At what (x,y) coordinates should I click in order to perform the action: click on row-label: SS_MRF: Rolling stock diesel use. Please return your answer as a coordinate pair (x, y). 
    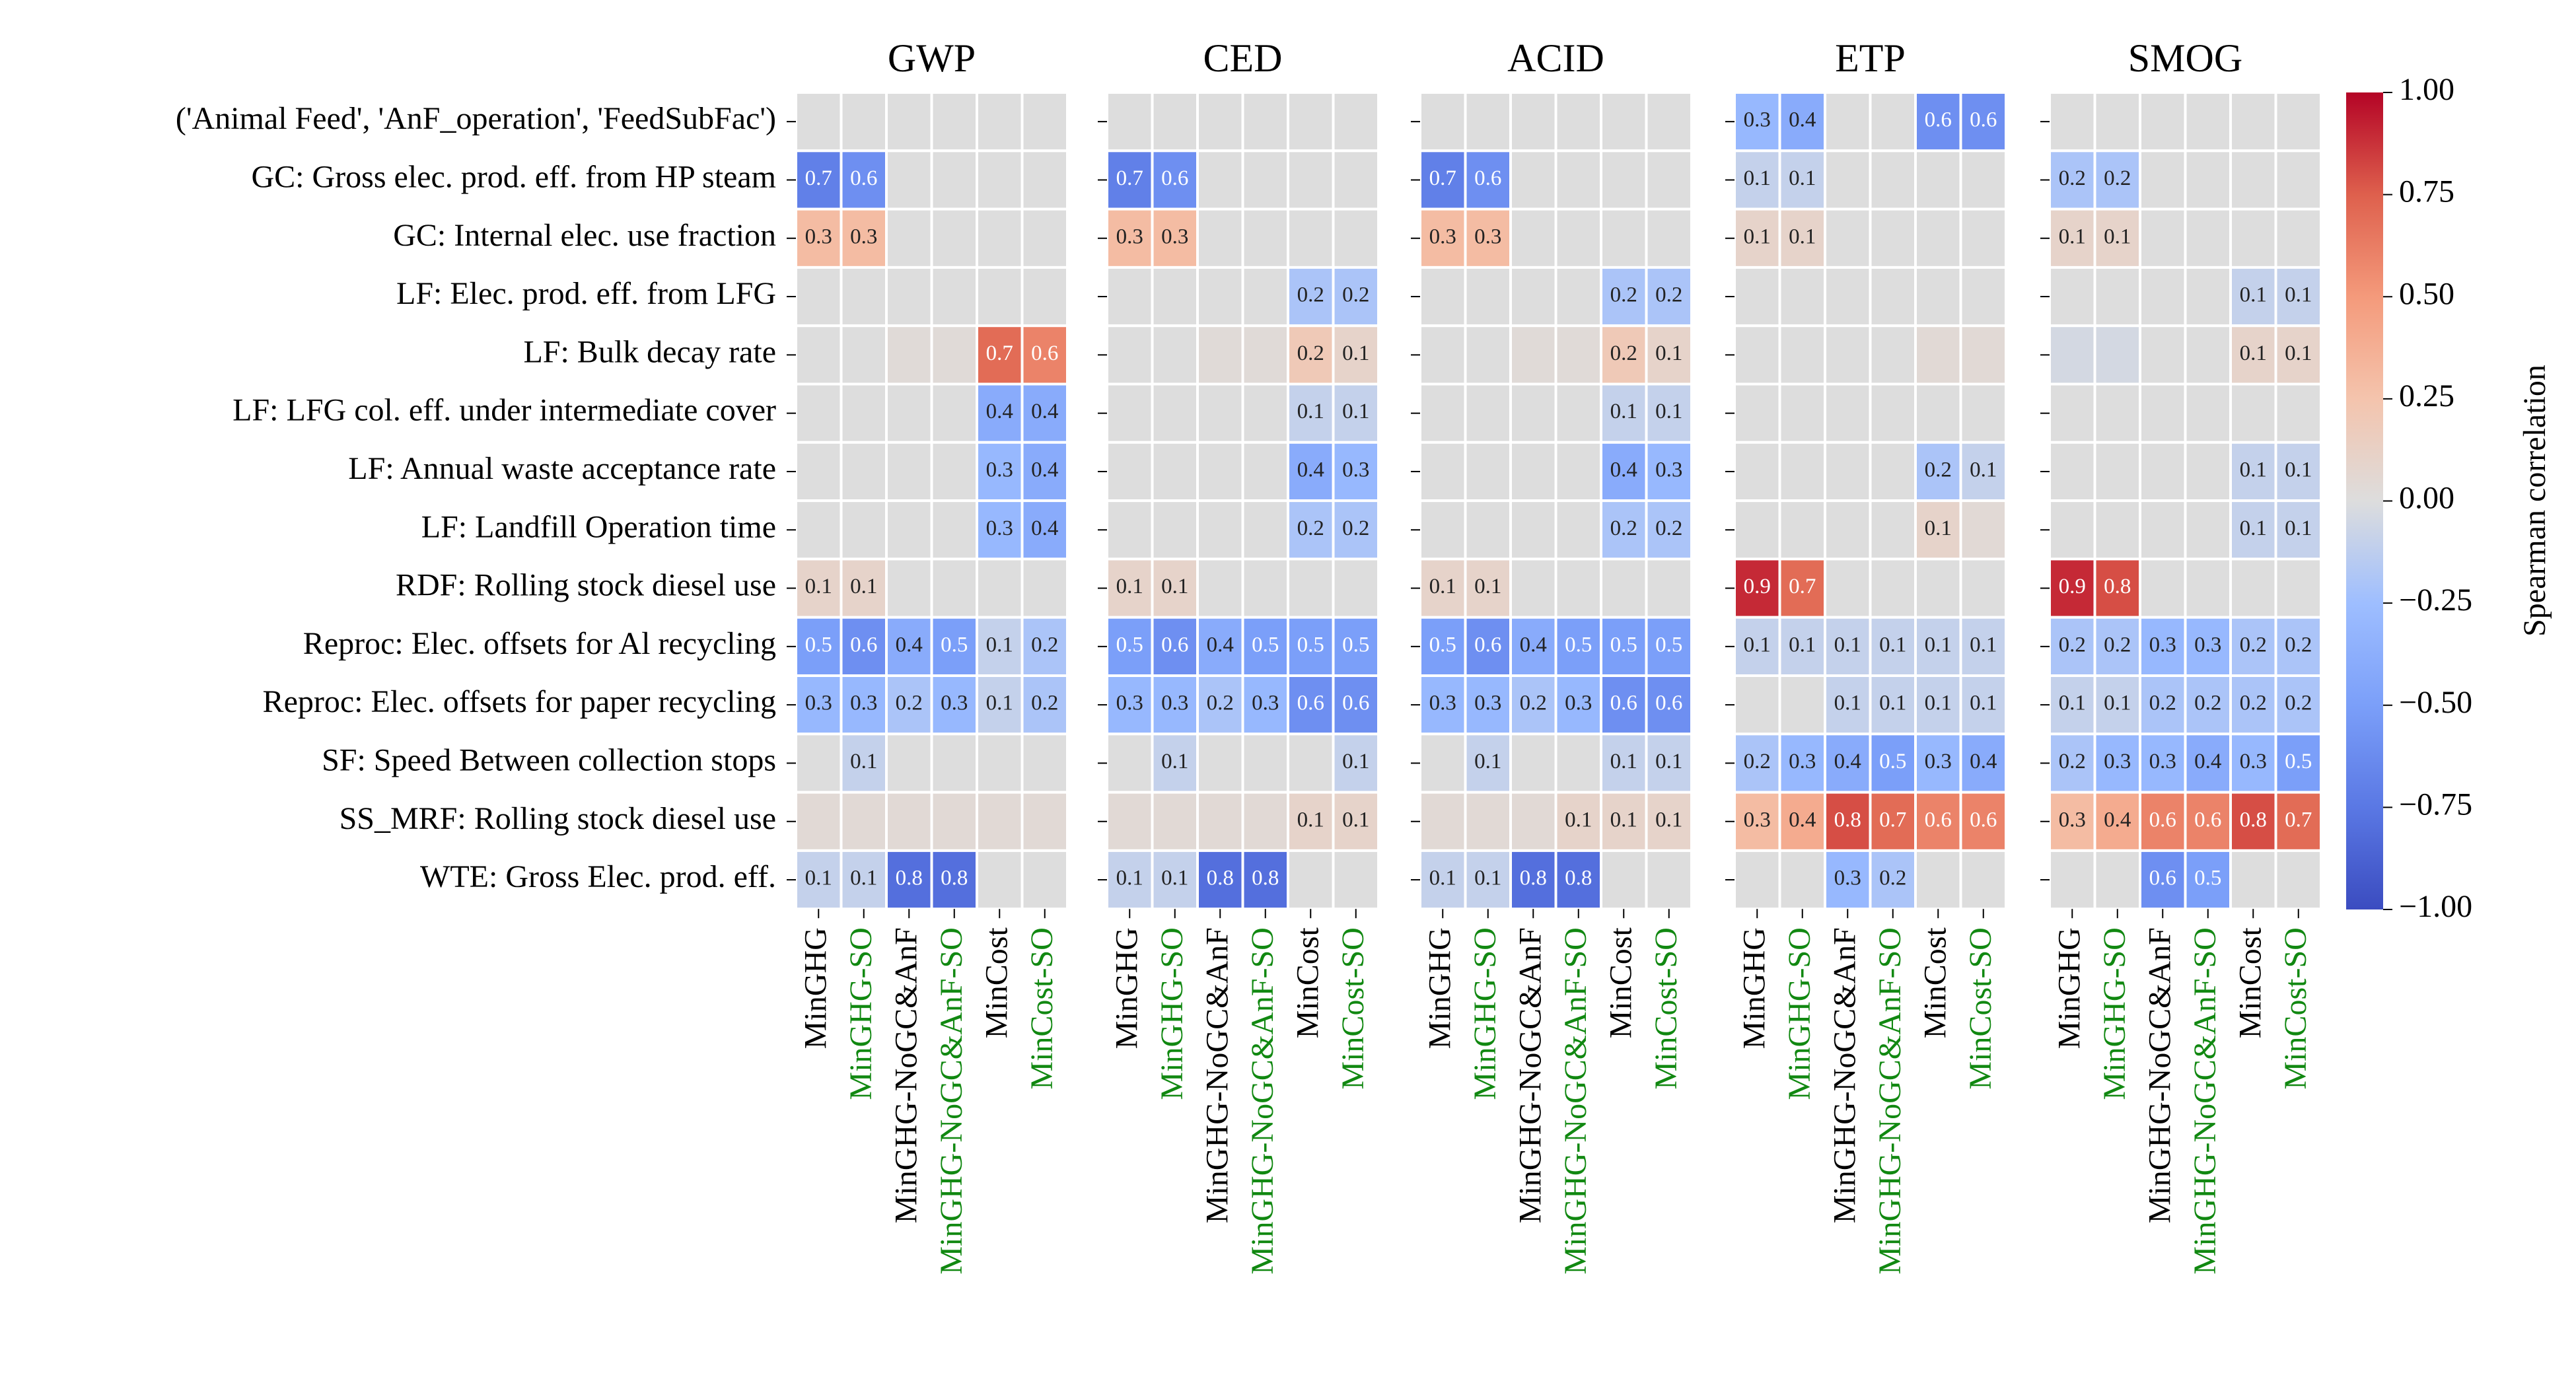
    Looking at the image, I should click on (558, 818).